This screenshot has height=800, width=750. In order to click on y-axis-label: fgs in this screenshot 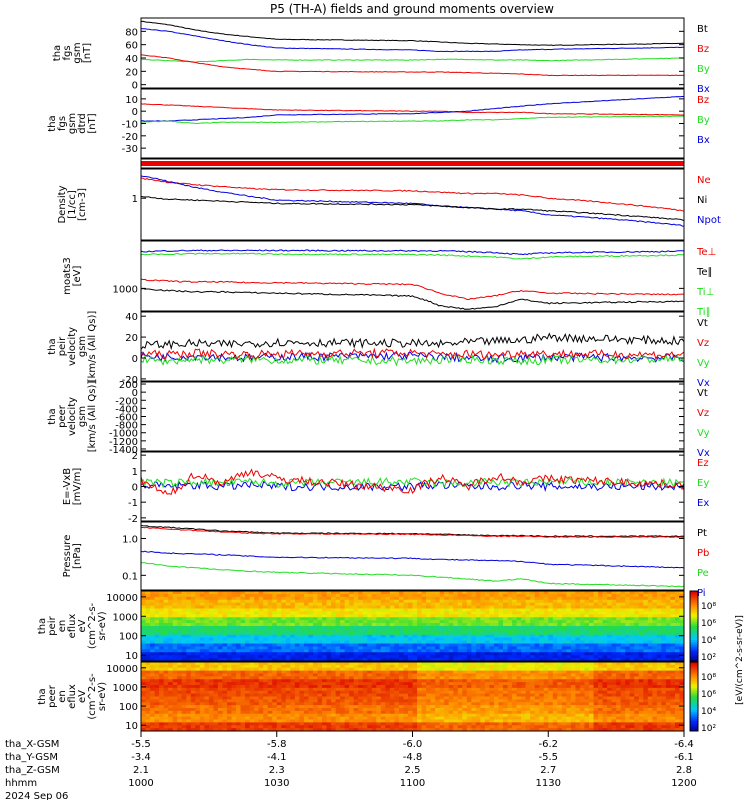, I will do `click(67, 52)`.